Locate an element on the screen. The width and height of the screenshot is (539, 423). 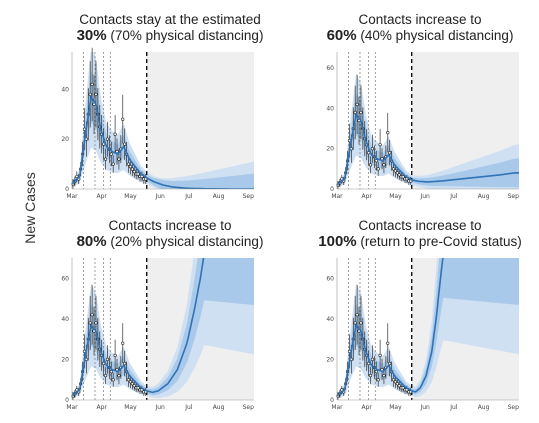
panel-3-title-line2: (20% physical distancing) is located at coordinates (187, 241).